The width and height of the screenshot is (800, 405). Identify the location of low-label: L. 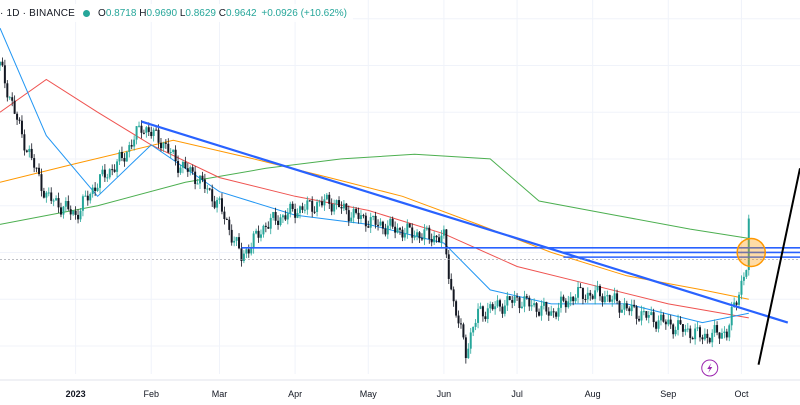
(182, 13).